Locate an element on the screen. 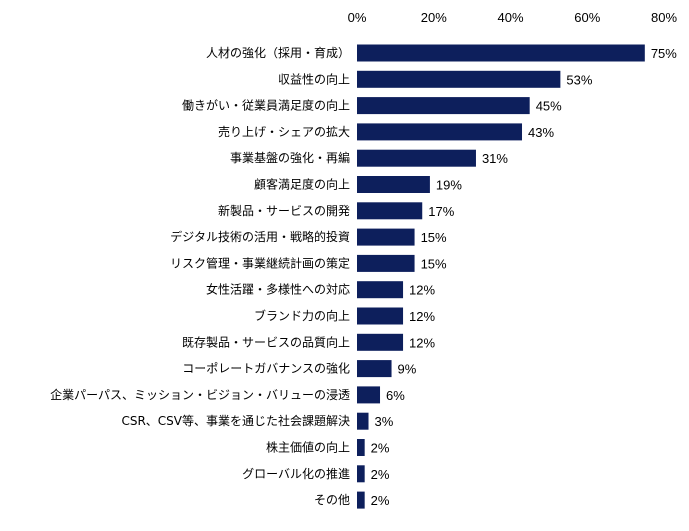 The image size is (689, 531). x-tick-label: 0% is located at coordinates (357, 17).